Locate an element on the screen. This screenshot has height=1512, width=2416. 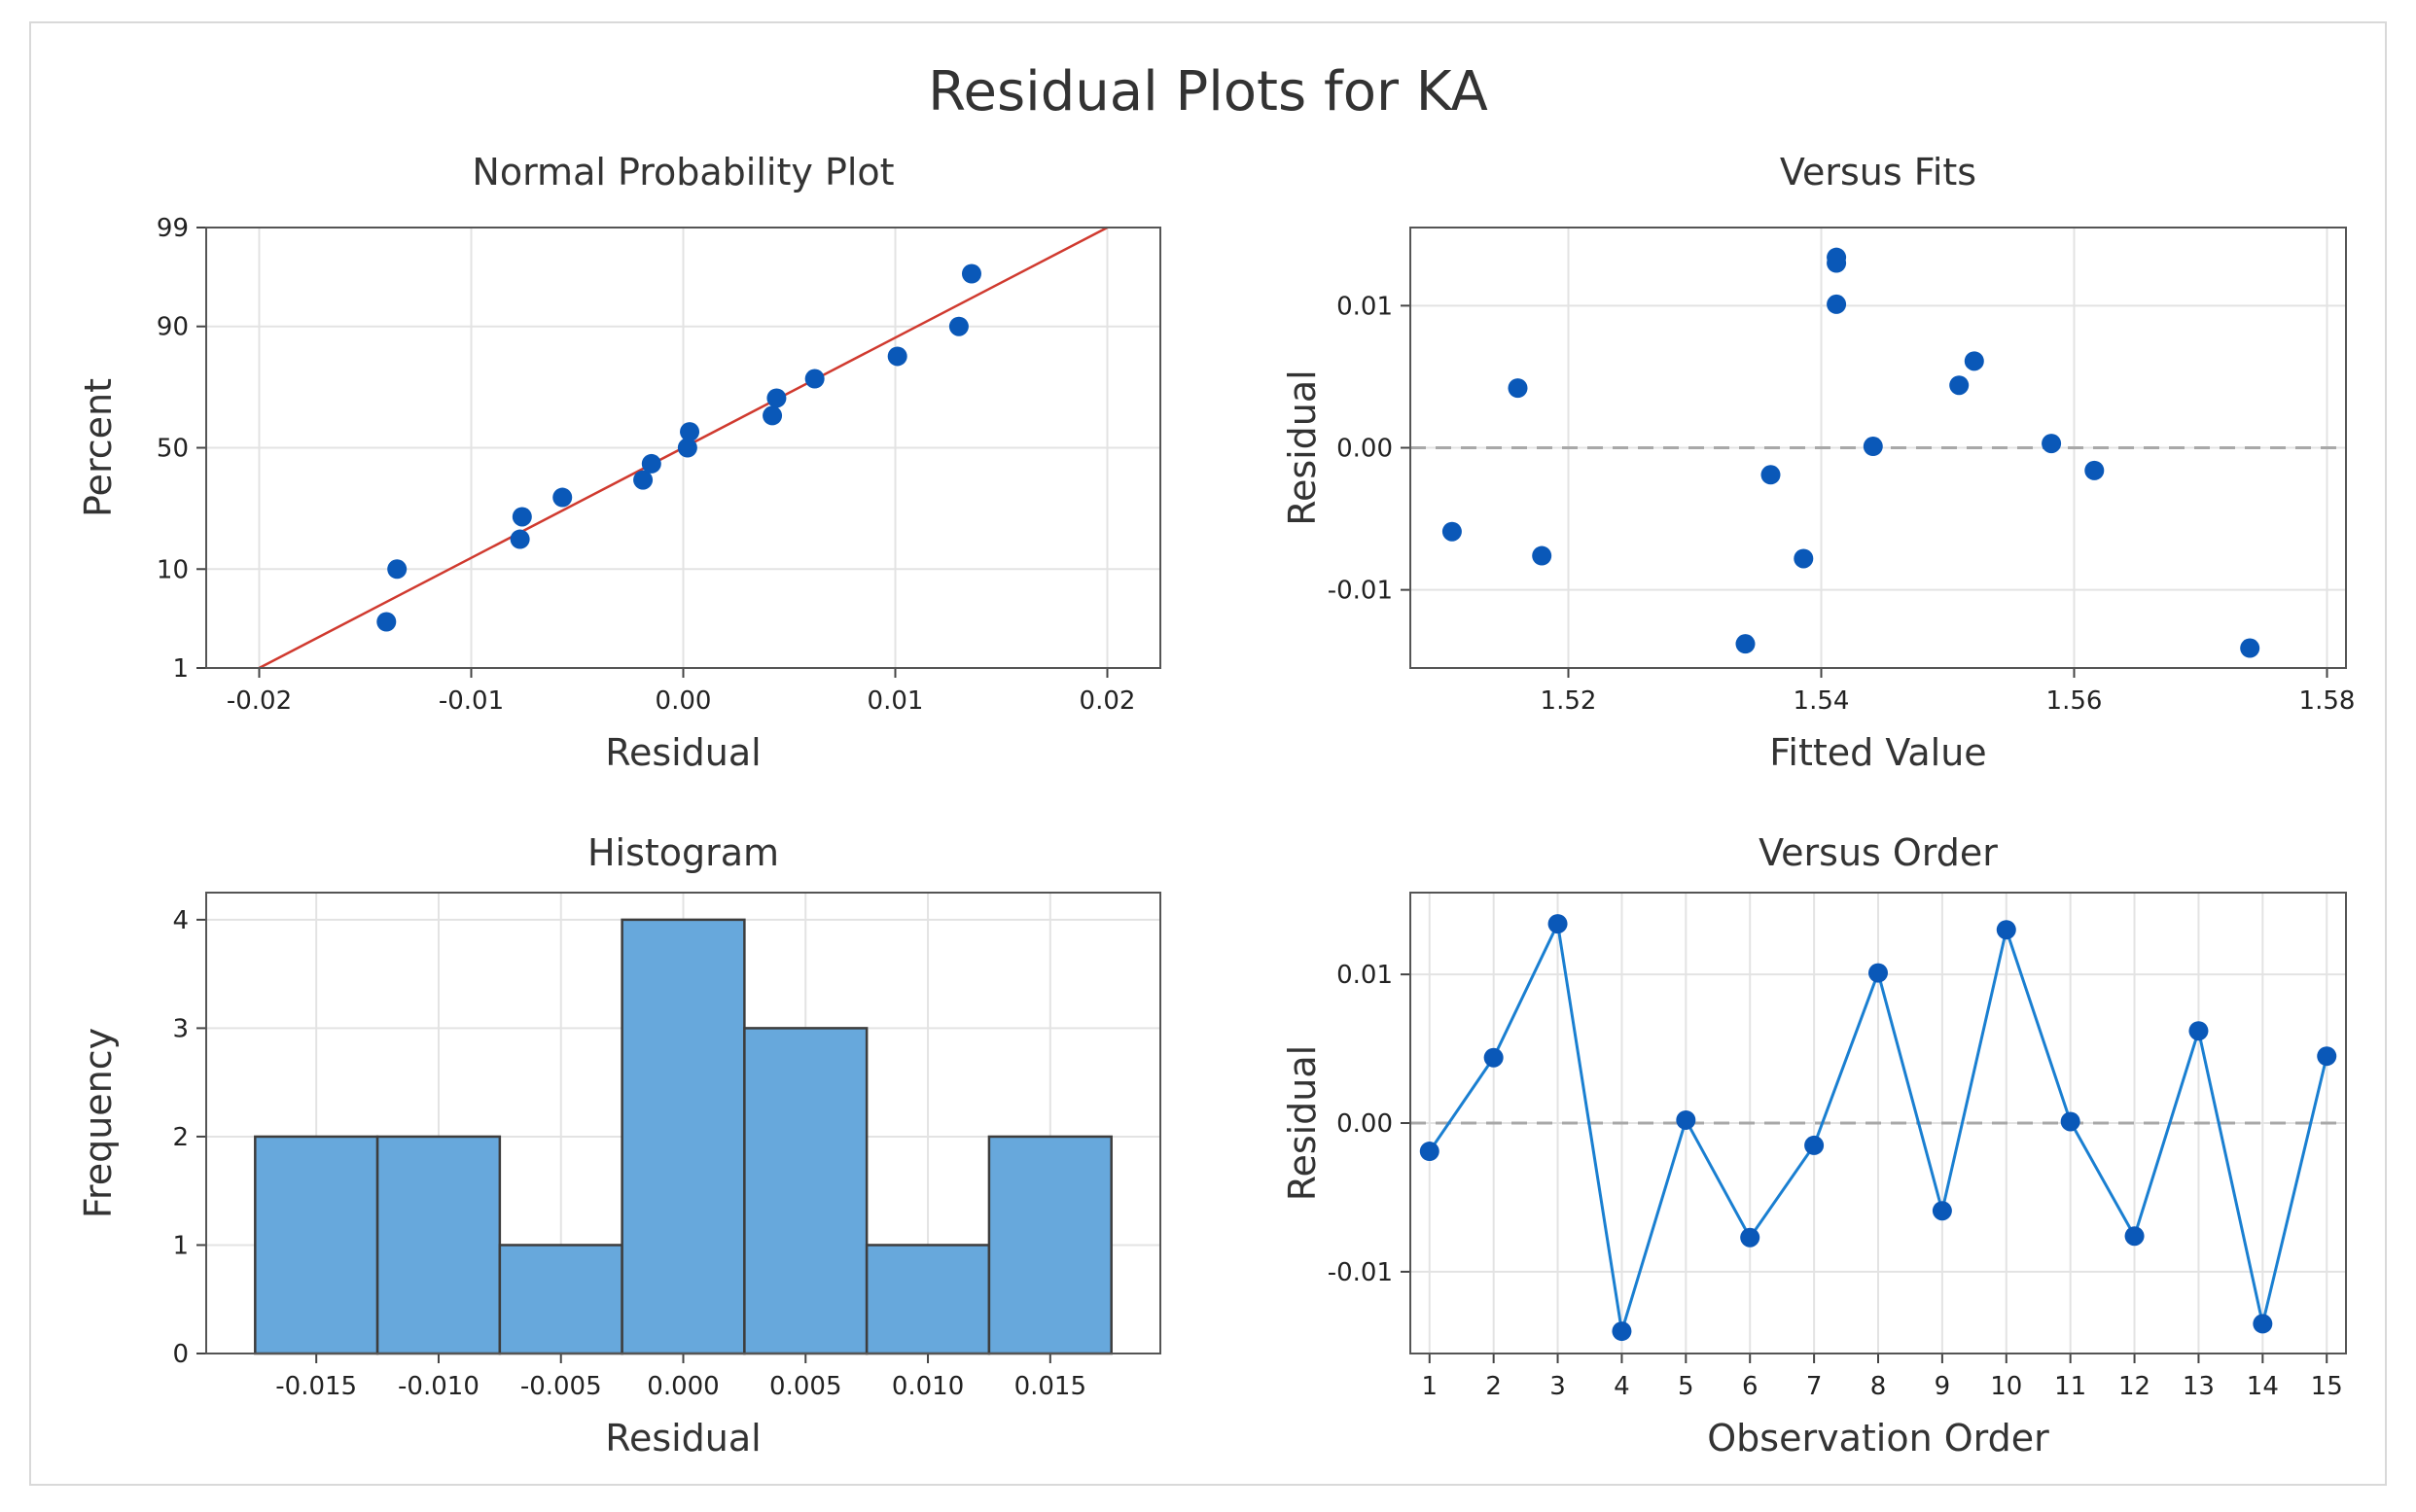
x-tick-label: 13 is located at coordinates (2199, 1386).